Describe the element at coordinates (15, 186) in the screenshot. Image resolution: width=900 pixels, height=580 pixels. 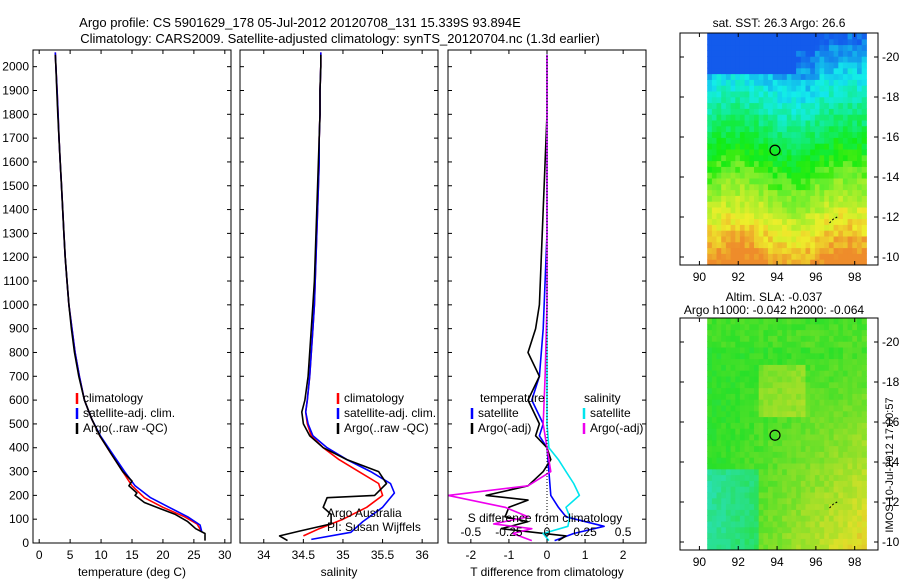
I see `depth-tick-label: 1500` at that location.